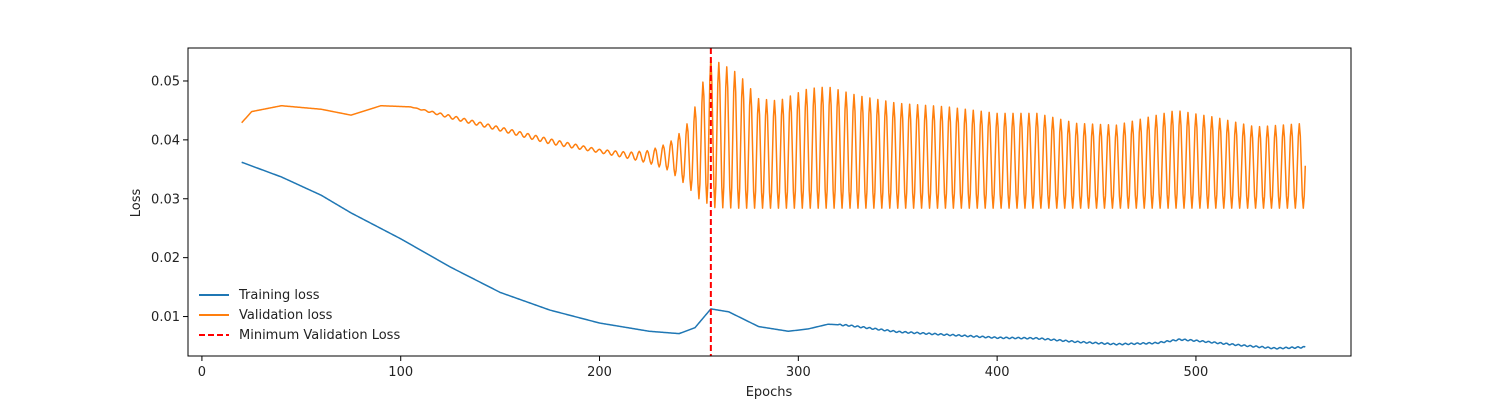 This screenshot has width=1500, height=400. What do you see at coordinates (165, 258) in the screenshot?
I see `y-tick-label: 0.02` at bounding box center [165, 258].